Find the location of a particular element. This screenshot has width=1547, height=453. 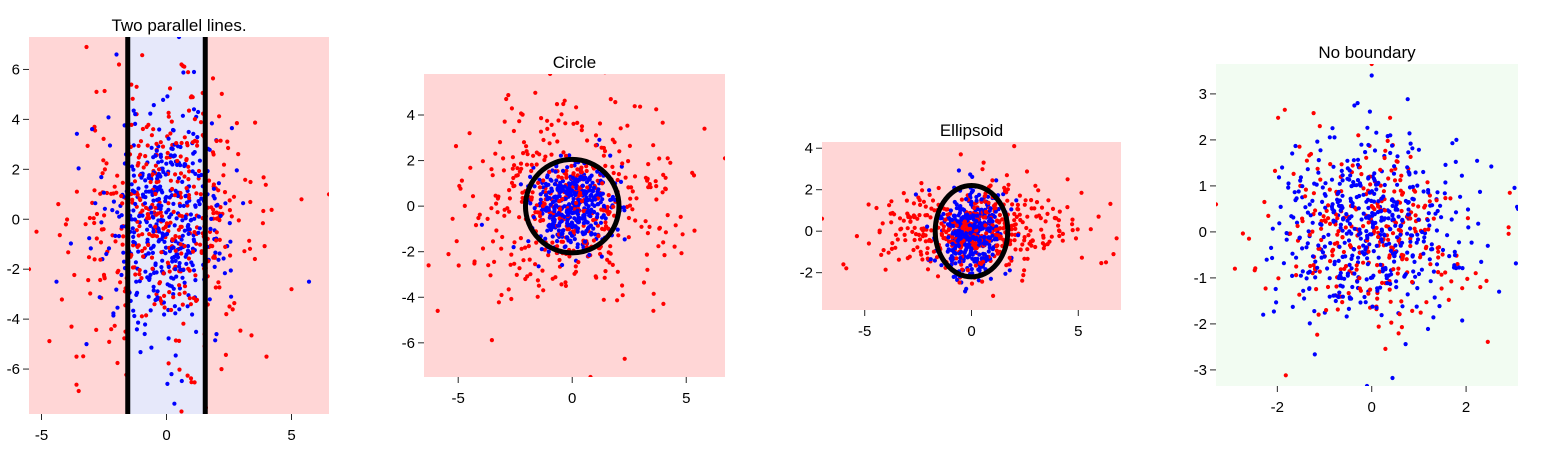

x-tick-label: 0 is located at coordinates (166, 435).